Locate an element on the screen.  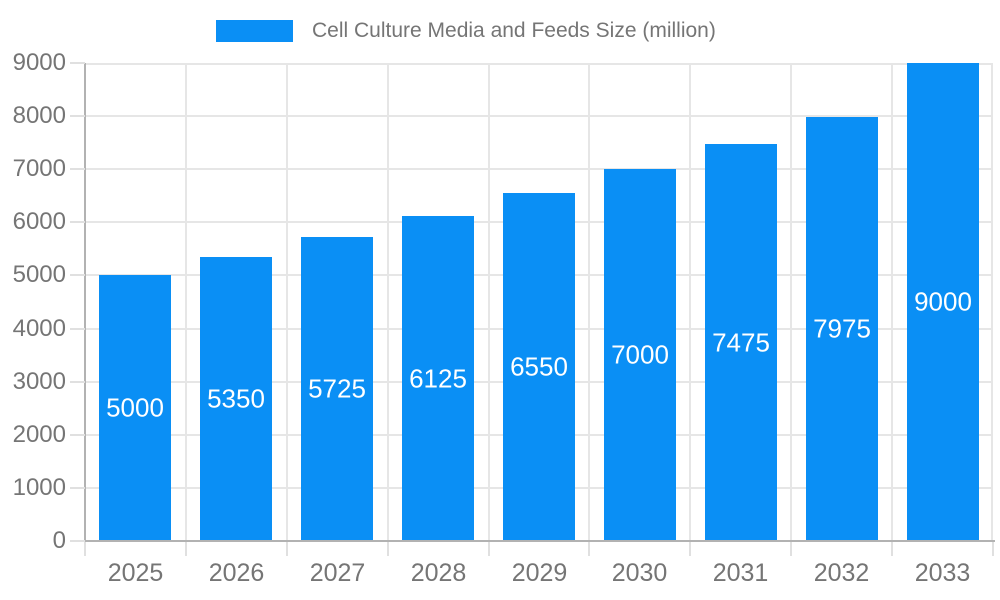
bar: 7475 is located at coordinates (741, 342).